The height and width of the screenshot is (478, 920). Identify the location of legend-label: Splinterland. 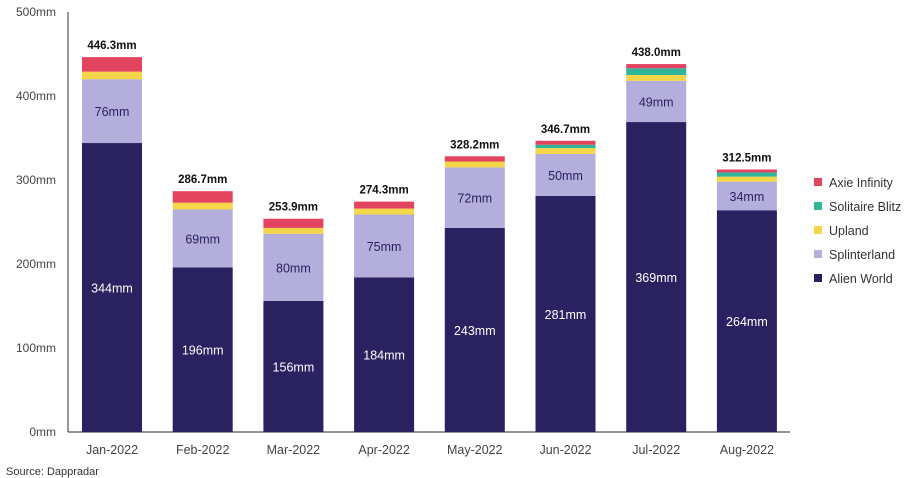
(862, 255).